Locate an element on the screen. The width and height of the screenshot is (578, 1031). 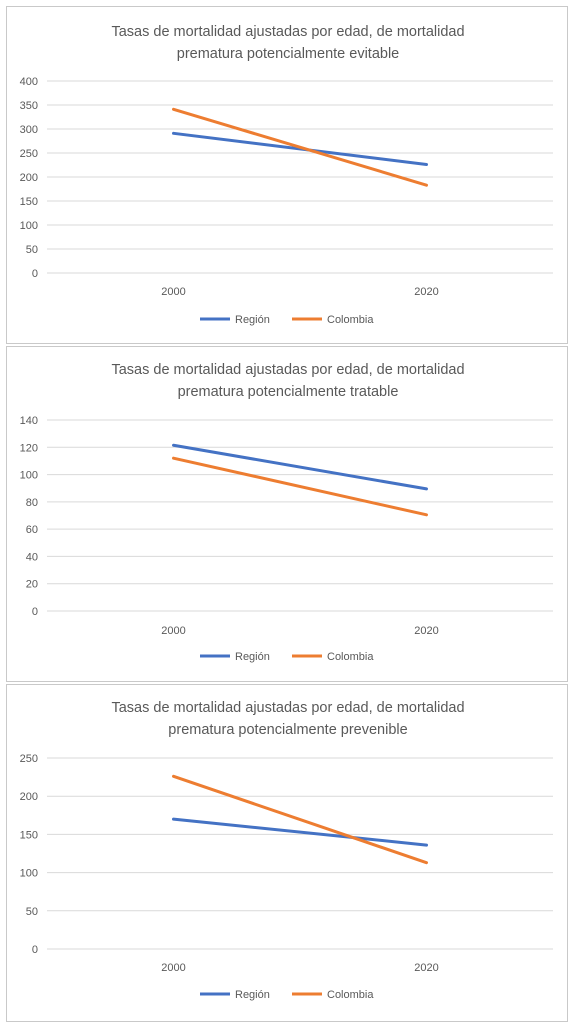
chart-title-line: prematura potencialmente prevenible is located at coordinates (287, 730).